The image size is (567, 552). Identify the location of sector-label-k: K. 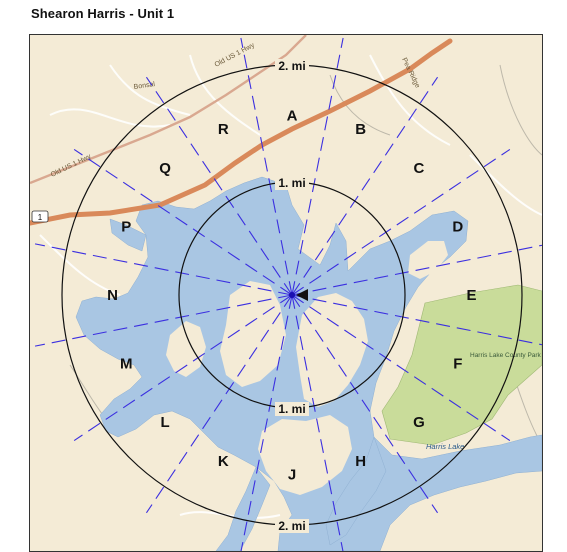
(223, 461).